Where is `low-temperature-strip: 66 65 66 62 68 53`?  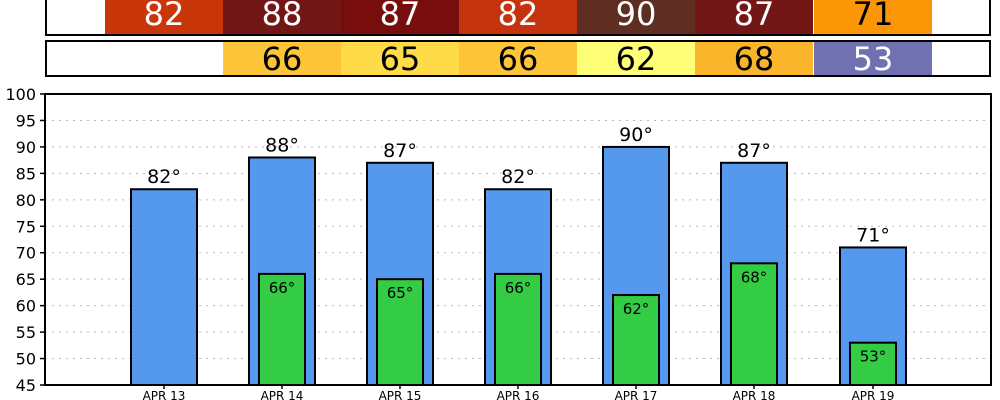
low-temperature-strip: 66 65 66 62 68 53 is located at coordinates (518, 59).